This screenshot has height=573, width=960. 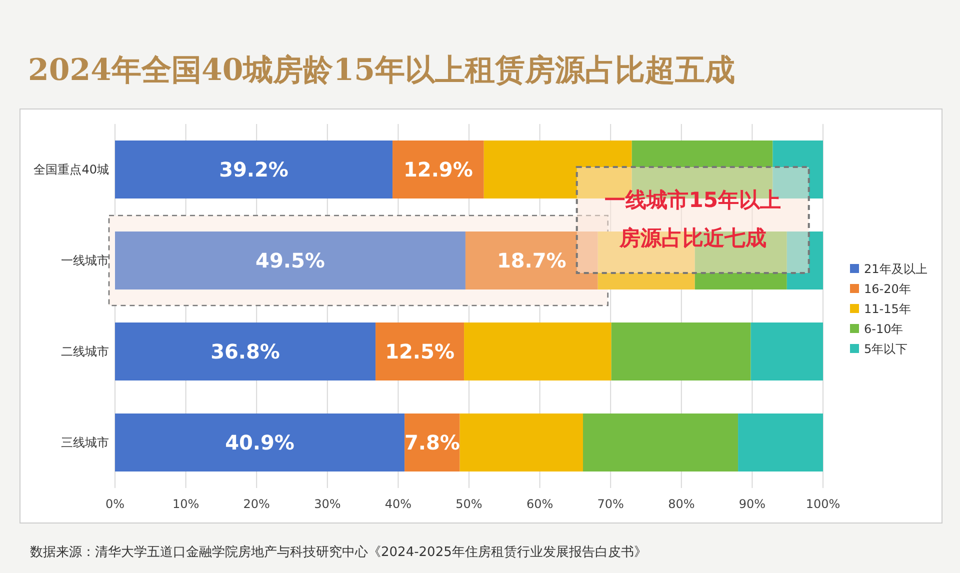 I want to click on source-note: 数据来源：清华大学五道口金融学院房地产与科技研究中心《2024-2025年住房租赁行业发展报告白皮书》, so click(x=338, y=552).